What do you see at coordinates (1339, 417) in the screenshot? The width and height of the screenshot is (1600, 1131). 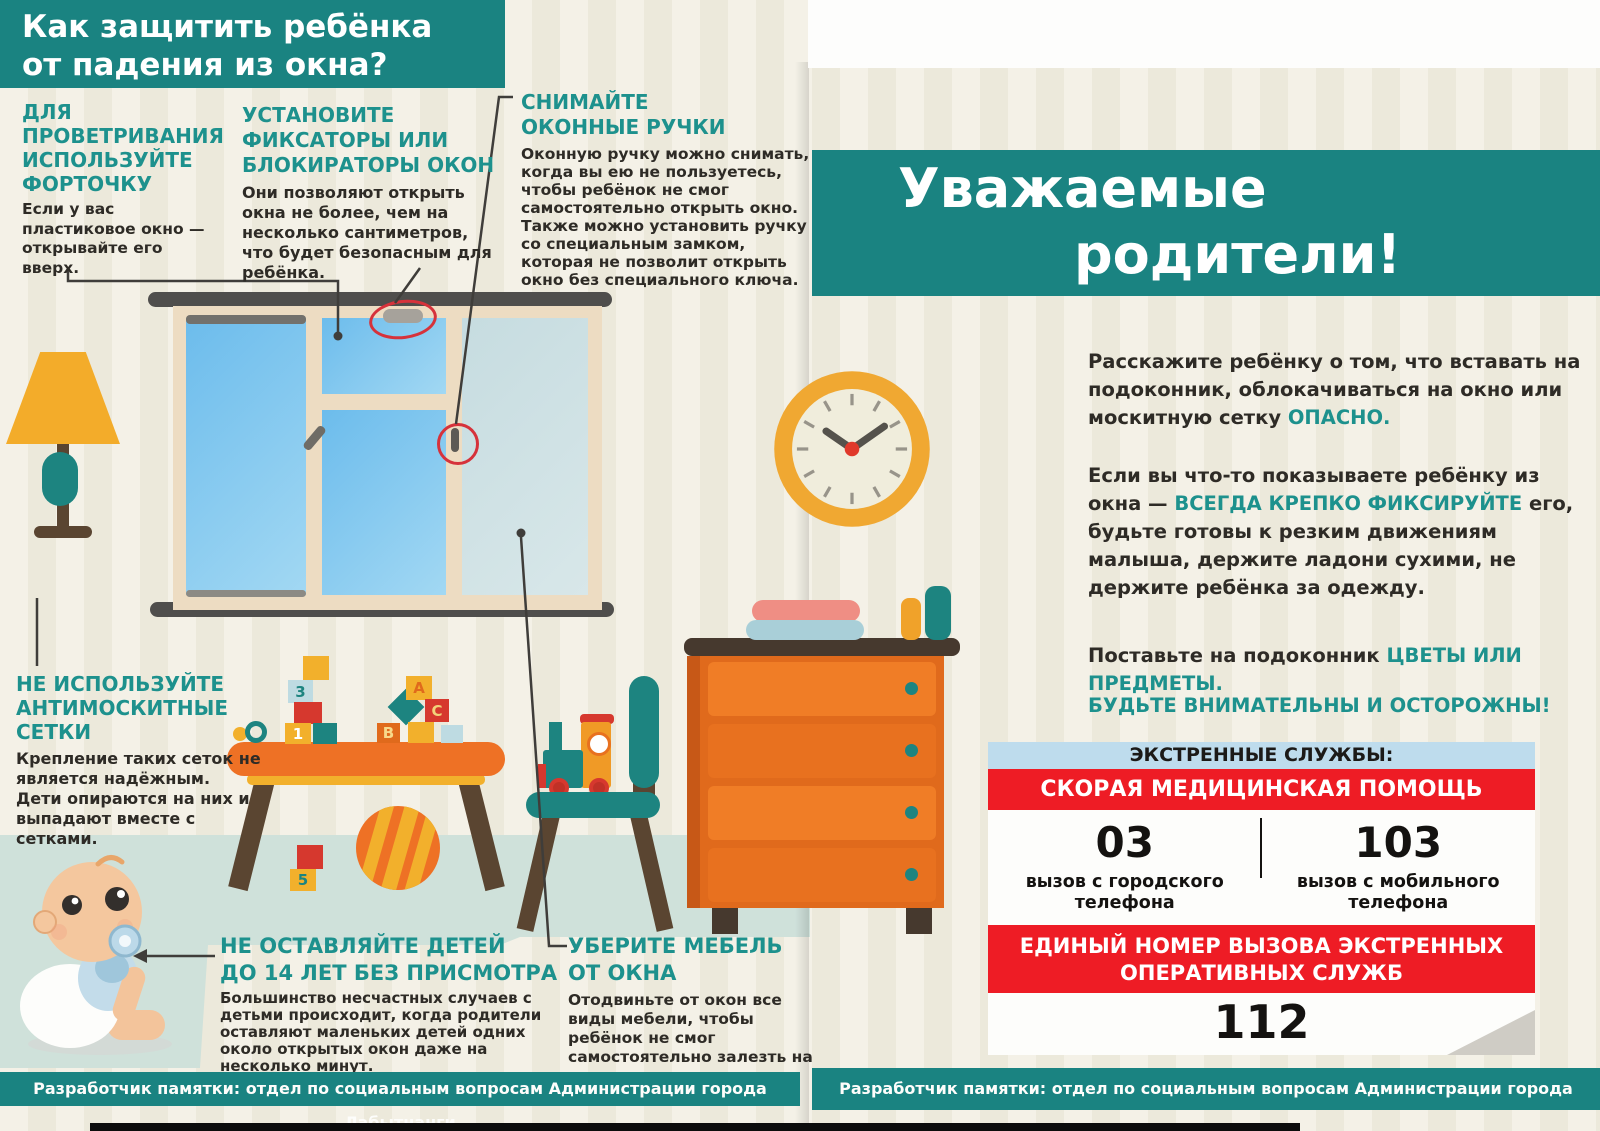 I see `highlighted-text: ОПАСНО.` at bounding box center [1339, 417].